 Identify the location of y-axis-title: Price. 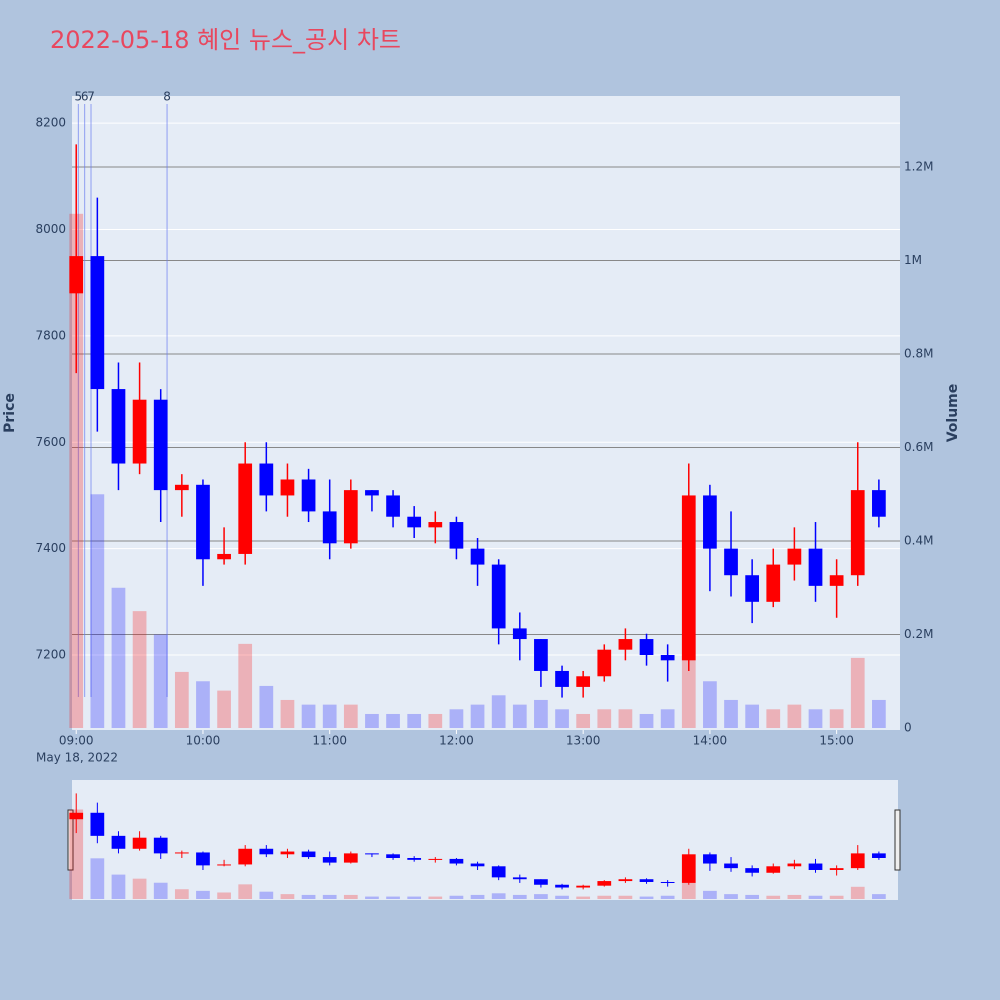
(10, 413).